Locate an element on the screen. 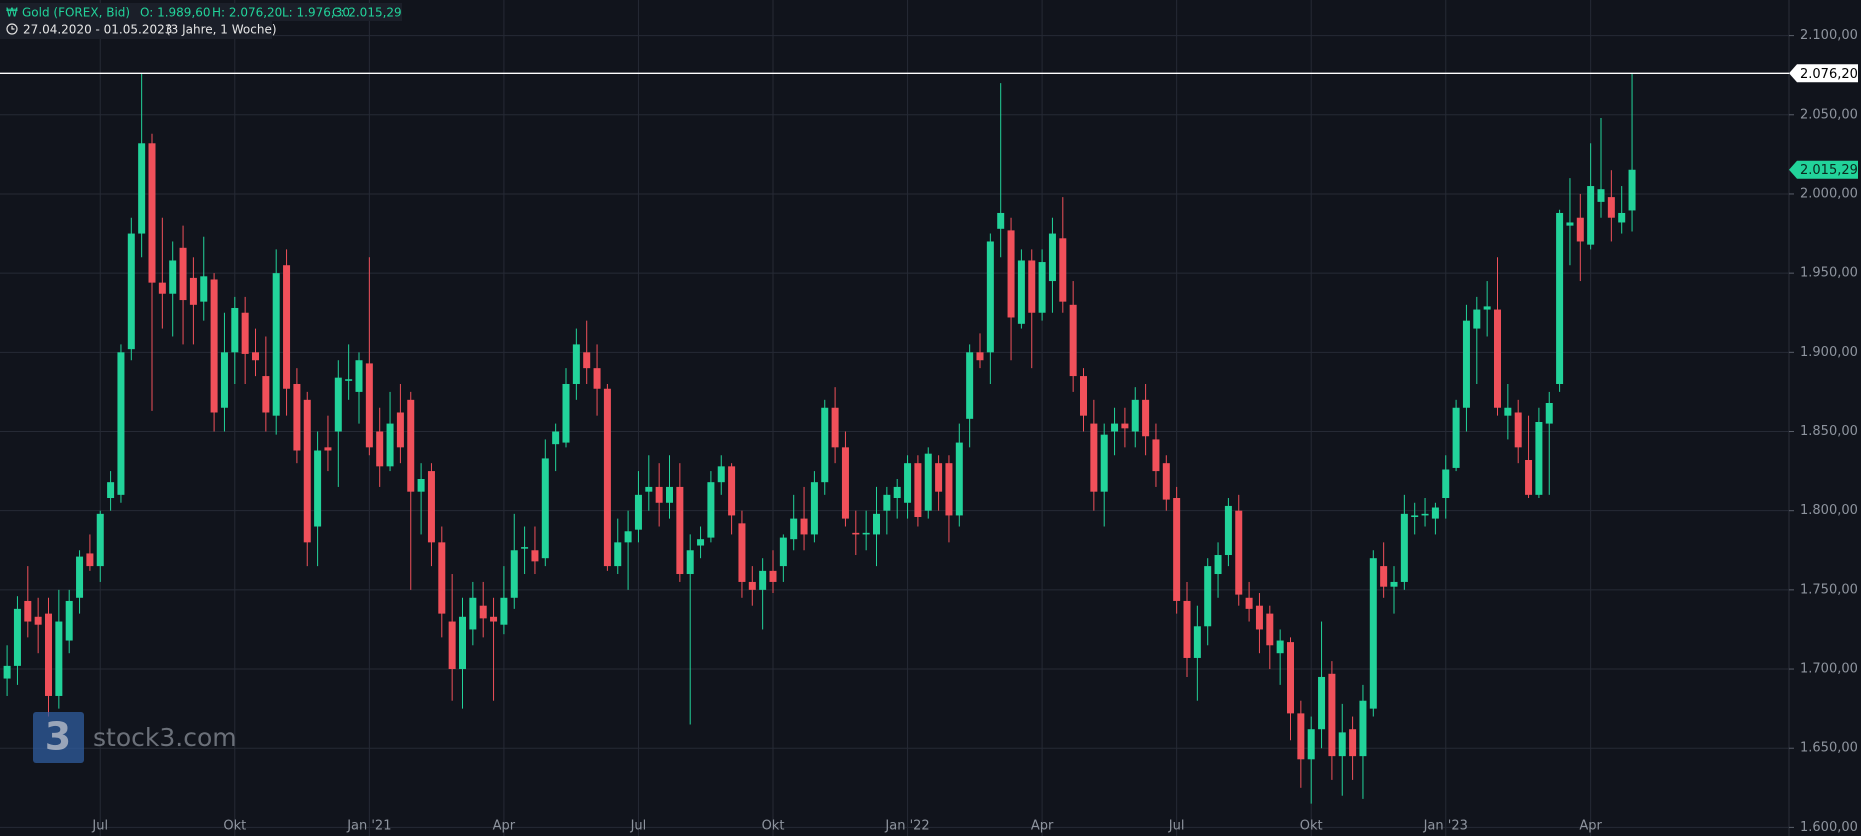 Image resolution: width=1861 pixels, height=836 pixels. y-tick-label: 1.800,00 is located at coordinates (1829, 510).